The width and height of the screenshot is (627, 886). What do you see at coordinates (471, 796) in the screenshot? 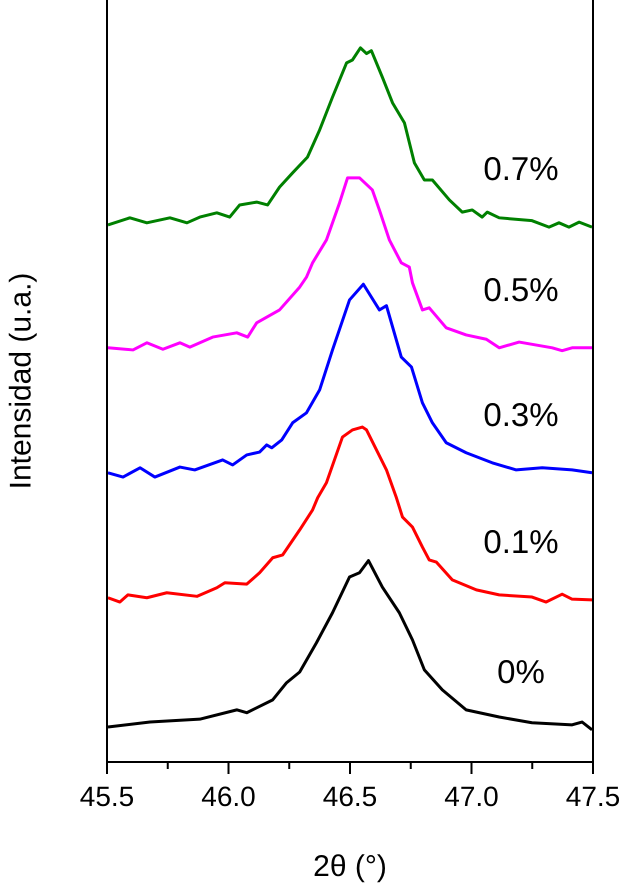
I see `x-tick-label: 47.0` at bounding box center [471, 796].